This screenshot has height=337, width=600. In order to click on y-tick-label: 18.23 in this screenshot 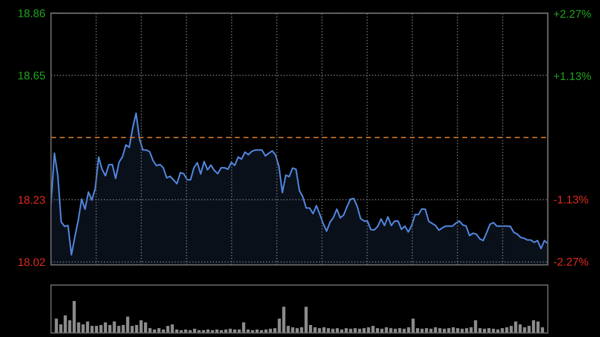, I will do `click(31, 200)`.